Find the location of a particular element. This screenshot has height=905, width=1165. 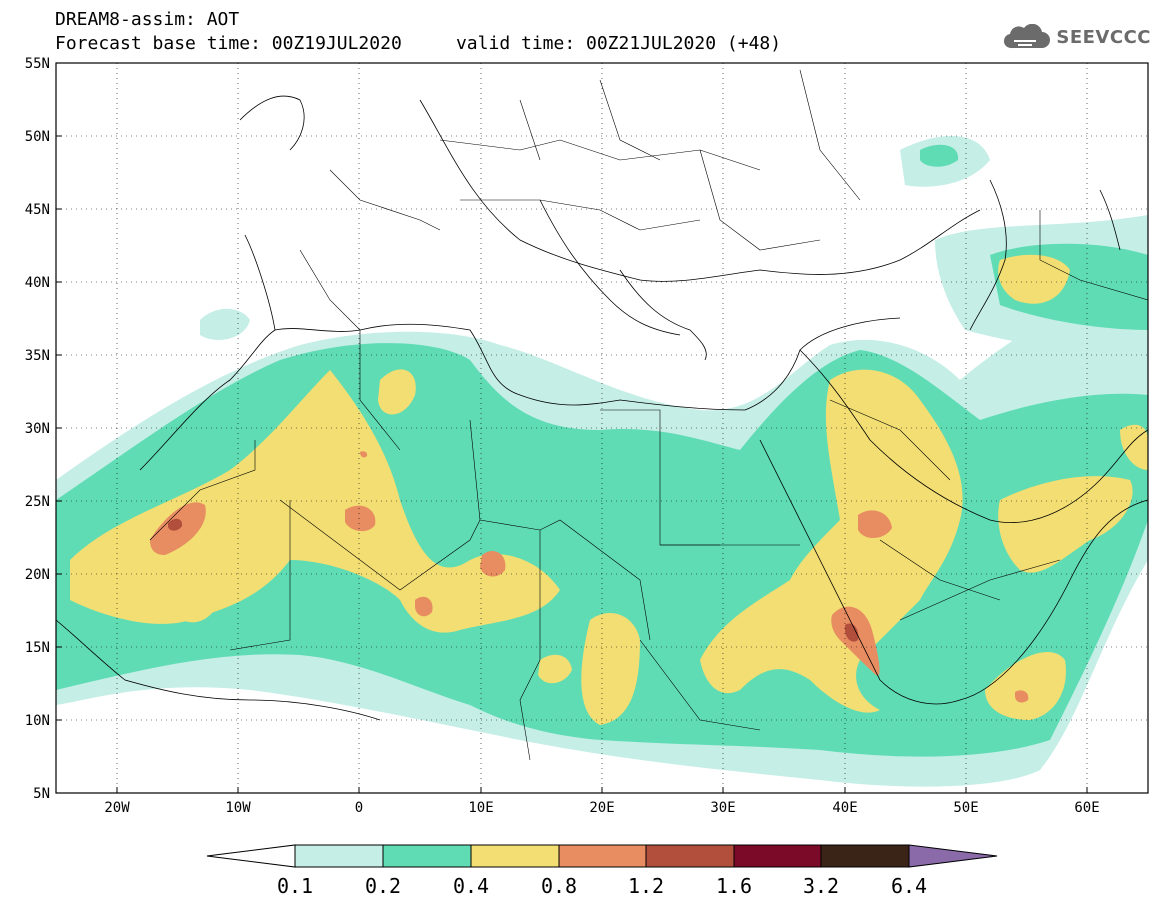

lon-label: 20E is located at coordinates (601, 808).